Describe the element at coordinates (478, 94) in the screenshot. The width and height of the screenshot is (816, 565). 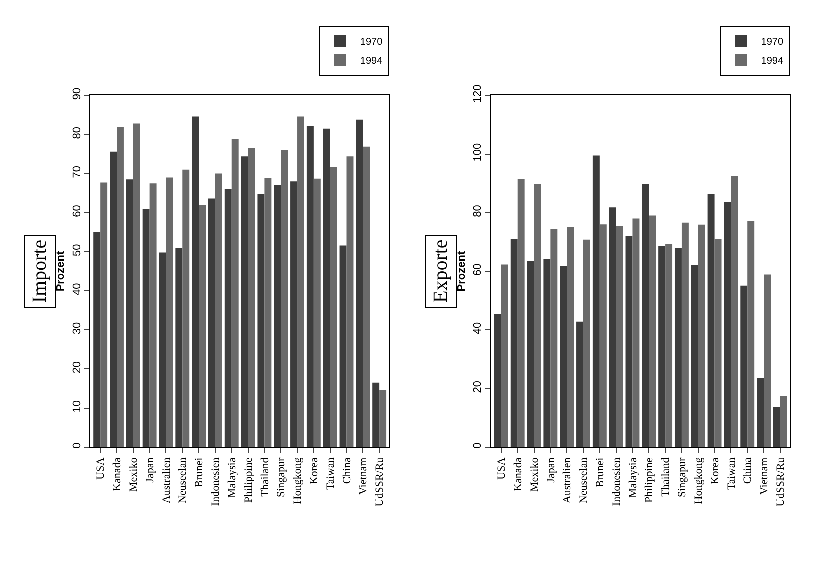
I see `y-tick-label: 120` at that location.